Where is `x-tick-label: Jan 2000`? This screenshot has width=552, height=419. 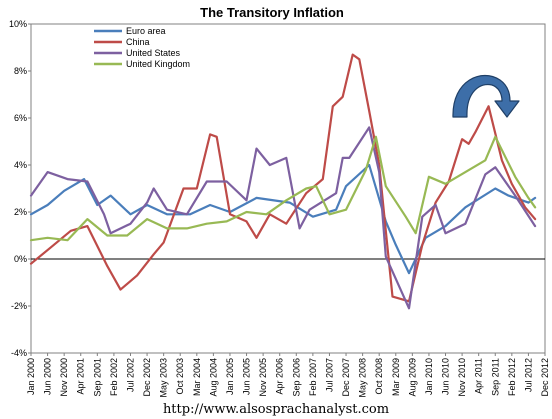
x-tick-label: Jan 2000 is located at coordinates (31, 376).